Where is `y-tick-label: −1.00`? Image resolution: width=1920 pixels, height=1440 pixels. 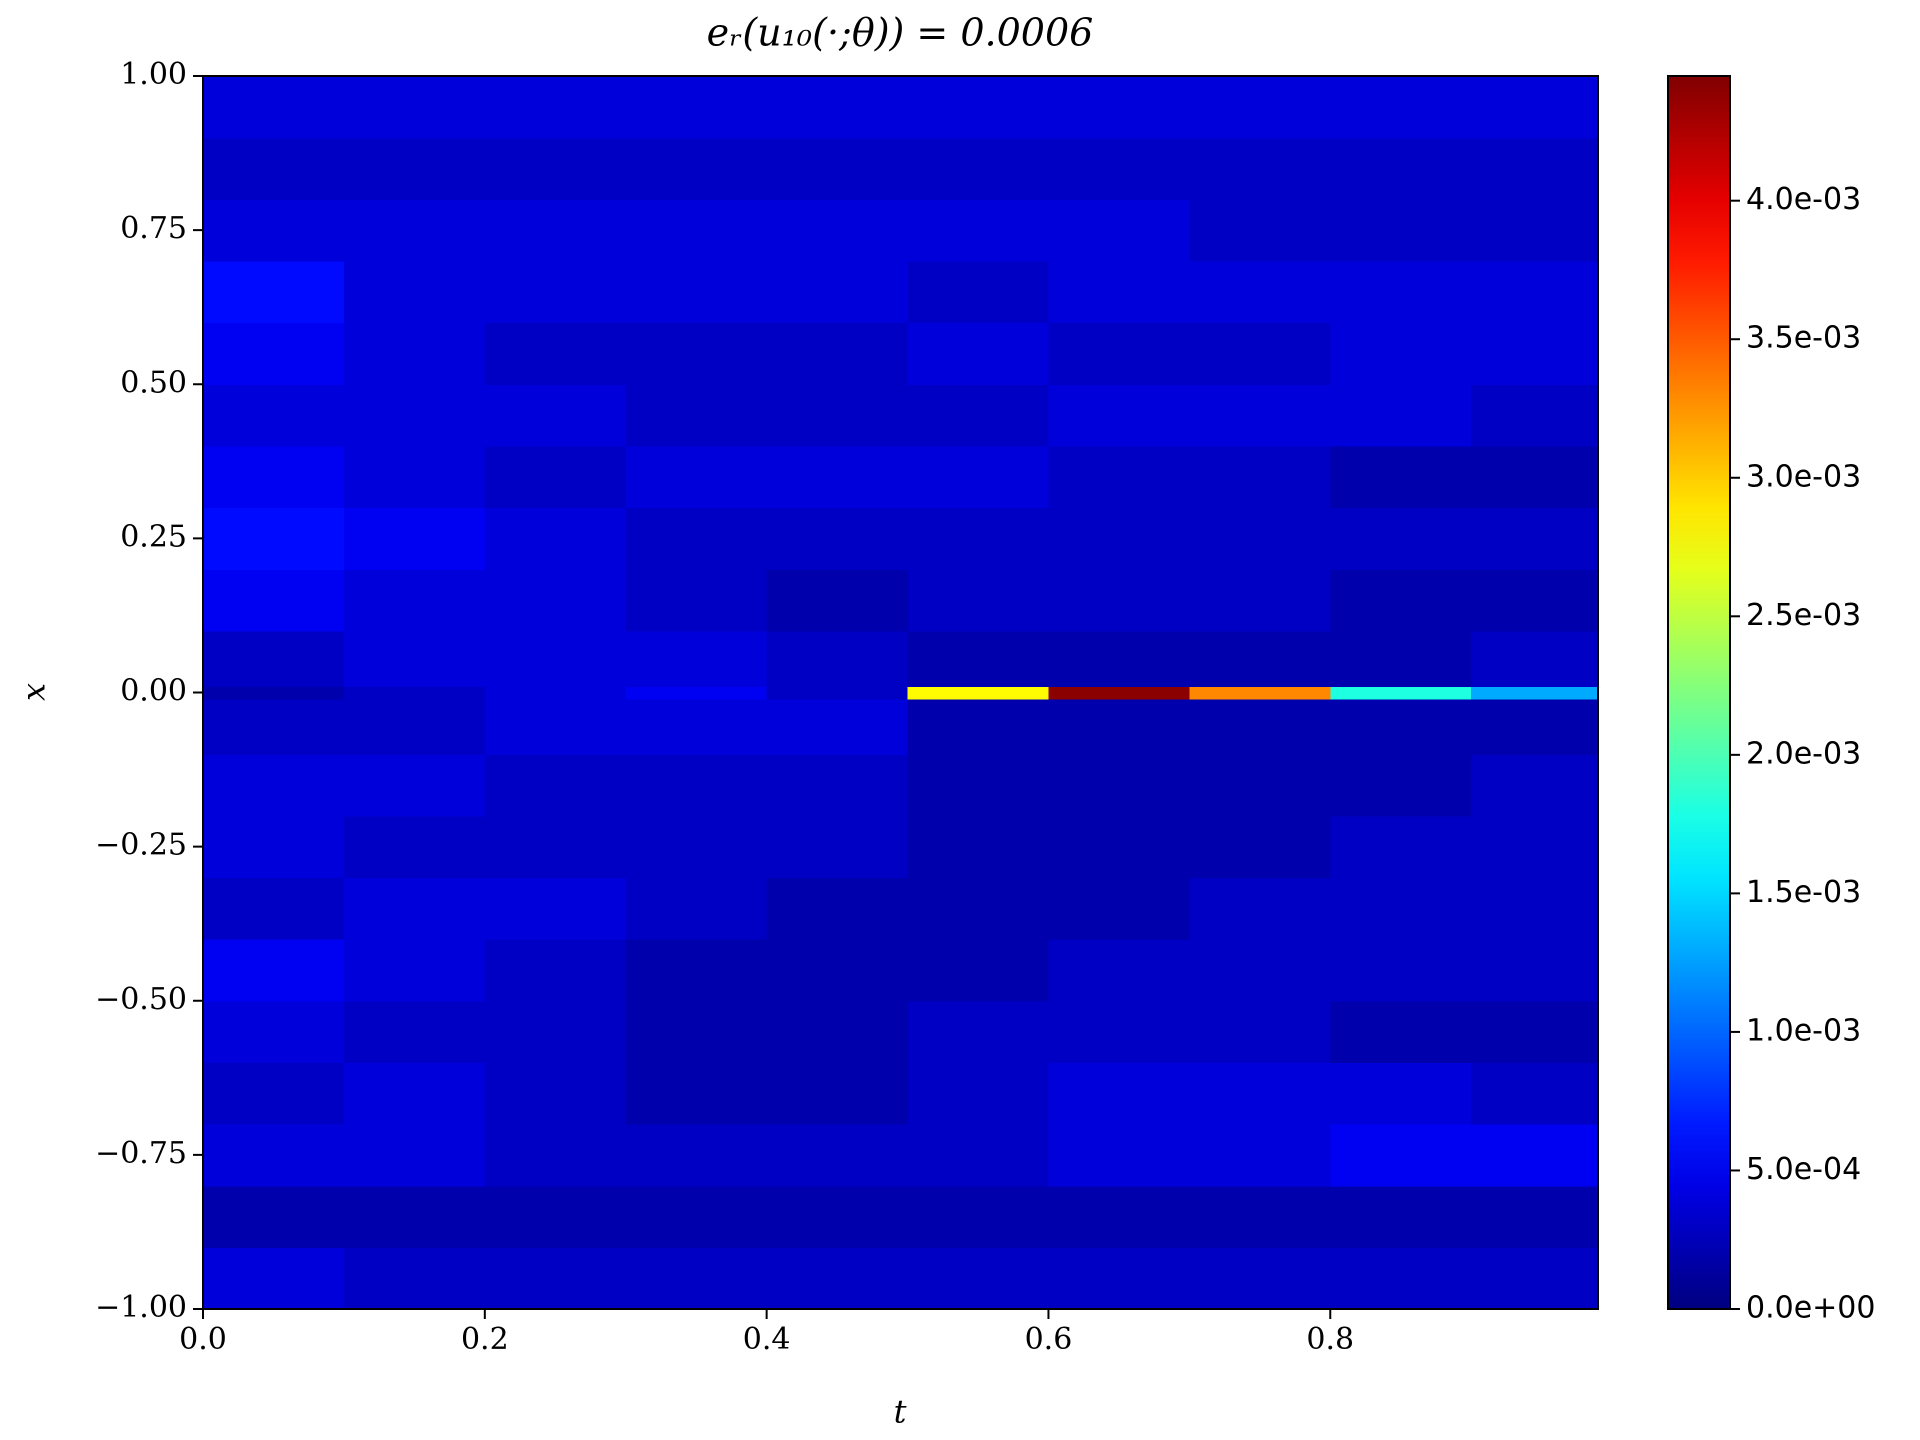
y-tick-label: −1.00 is located at coordinates (141, 1307).